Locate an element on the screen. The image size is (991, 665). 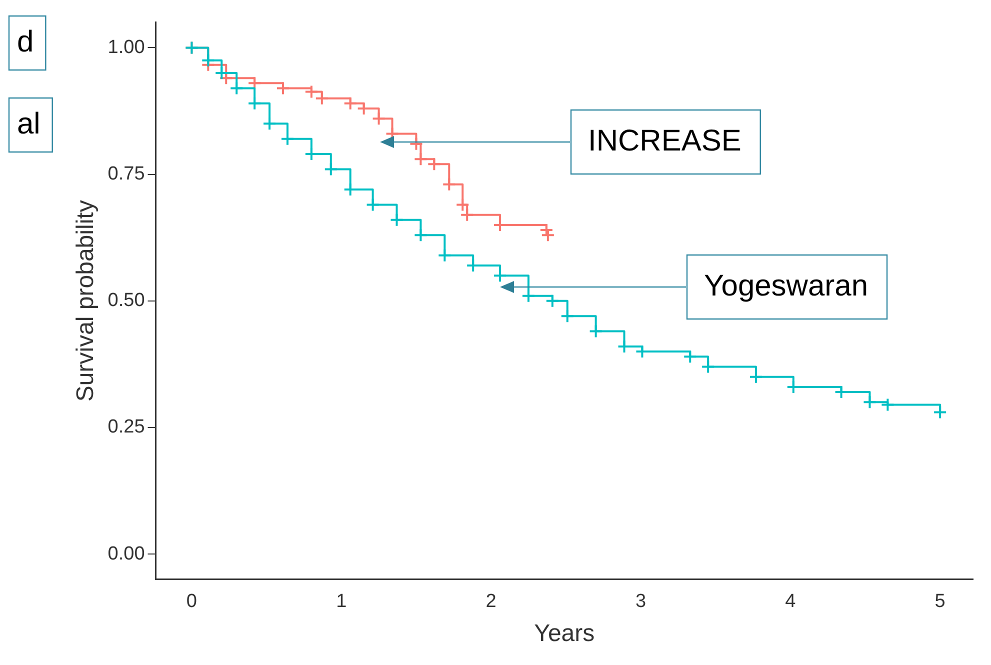
text: d is located at coordinates (25, 41).